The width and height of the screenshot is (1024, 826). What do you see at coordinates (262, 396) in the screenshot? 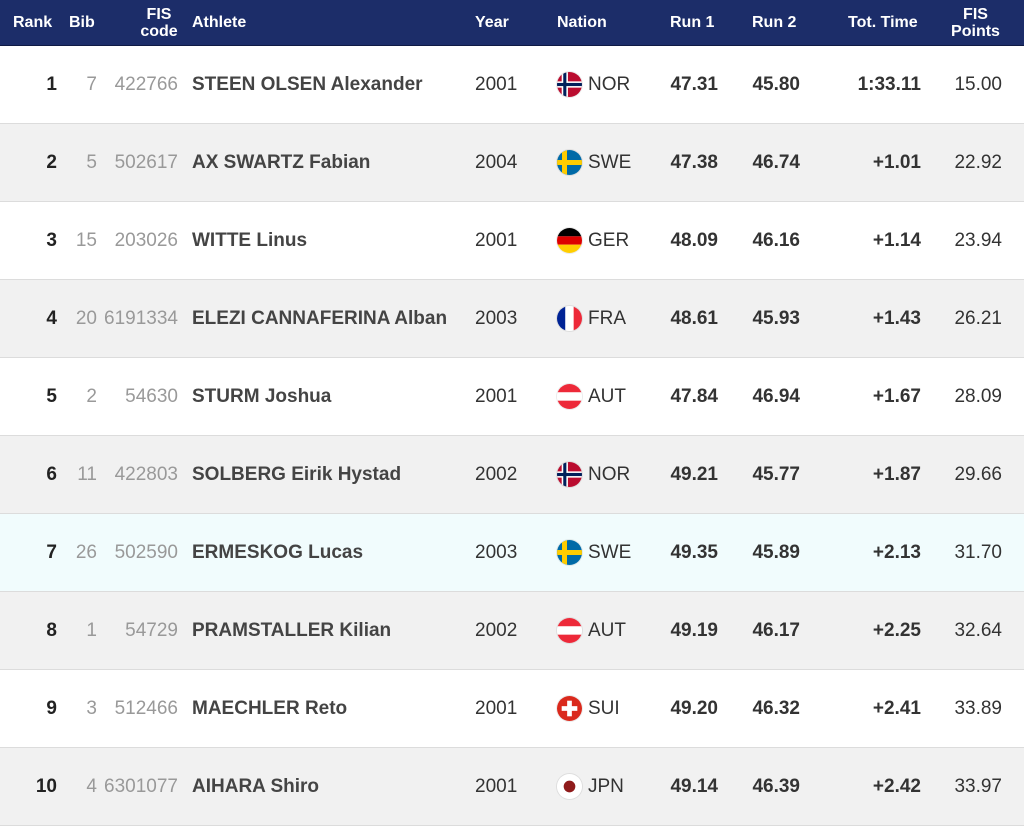
I see `athlete-name-link: STURM Joshua` at bounding box center [262, 396].